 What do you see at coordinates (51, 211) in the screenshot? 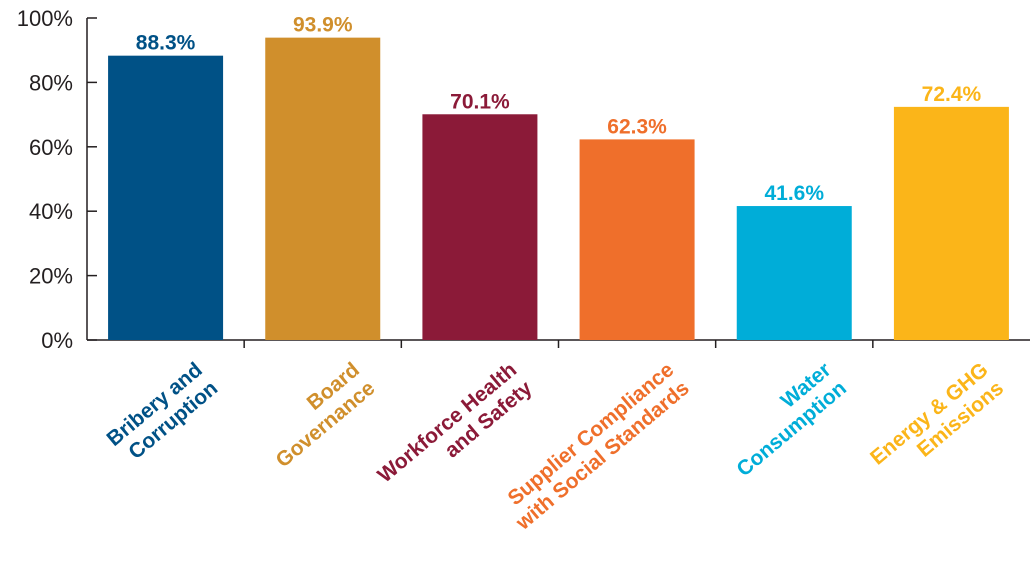
I see `y-tick-label: 40%` at bounding box center [51, 211].